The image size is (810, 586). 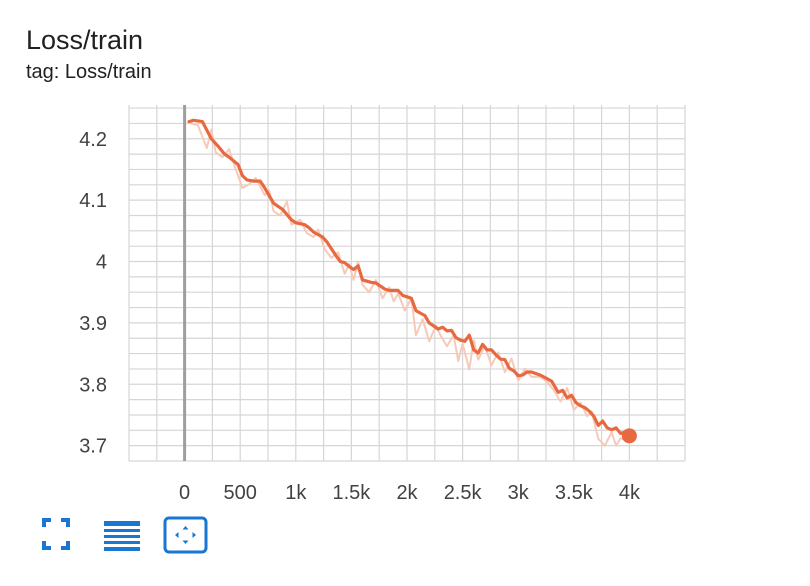 What do you see at coordinates (93, 140) in the screenshot?
I see `y-tick-label: 4.2` at bounding box center [93, 140].